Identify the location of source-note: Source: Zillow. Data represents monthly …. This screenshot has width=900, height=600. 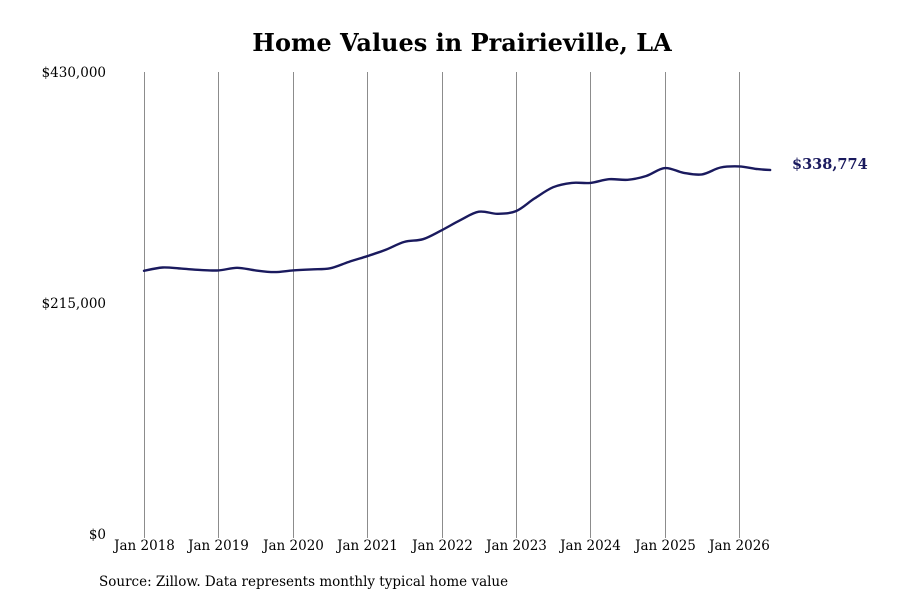
(304, 582).